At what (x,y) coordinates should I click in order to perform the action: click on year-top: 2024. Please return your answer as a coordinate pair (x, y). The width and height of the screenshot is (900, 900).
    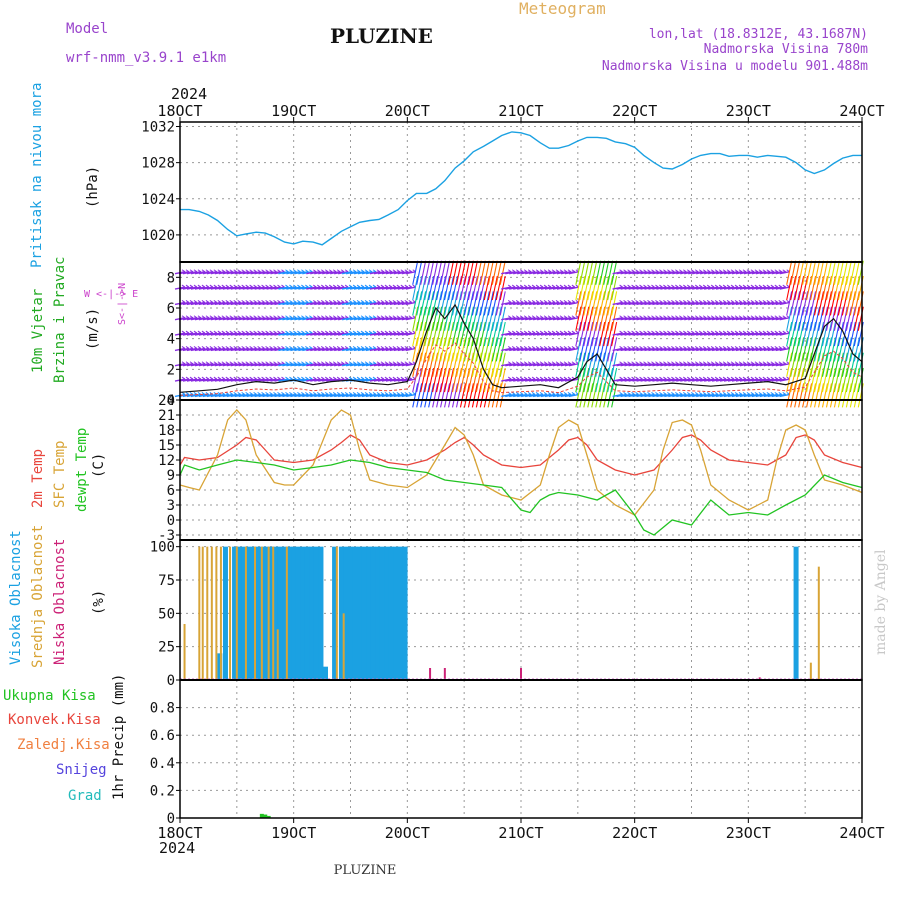
    Looking at the image, I should click on (189, 94).